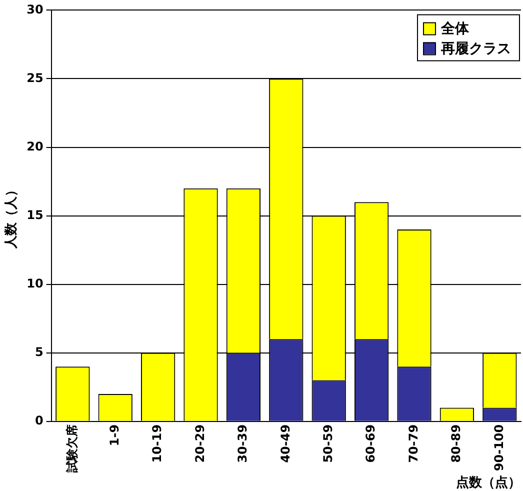 Image resolution: width=523 pixels, height=491 pixels. Describe the element at coordinates (35, 77) in the screenshot. I see `y-tick-label: 25` at that location.